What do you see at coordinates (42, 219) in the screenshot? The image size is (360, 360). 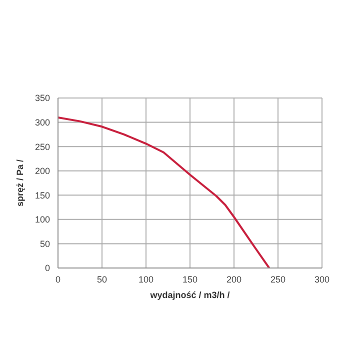 I see `y-tick-label: 100` at bounding box center [42, 219].